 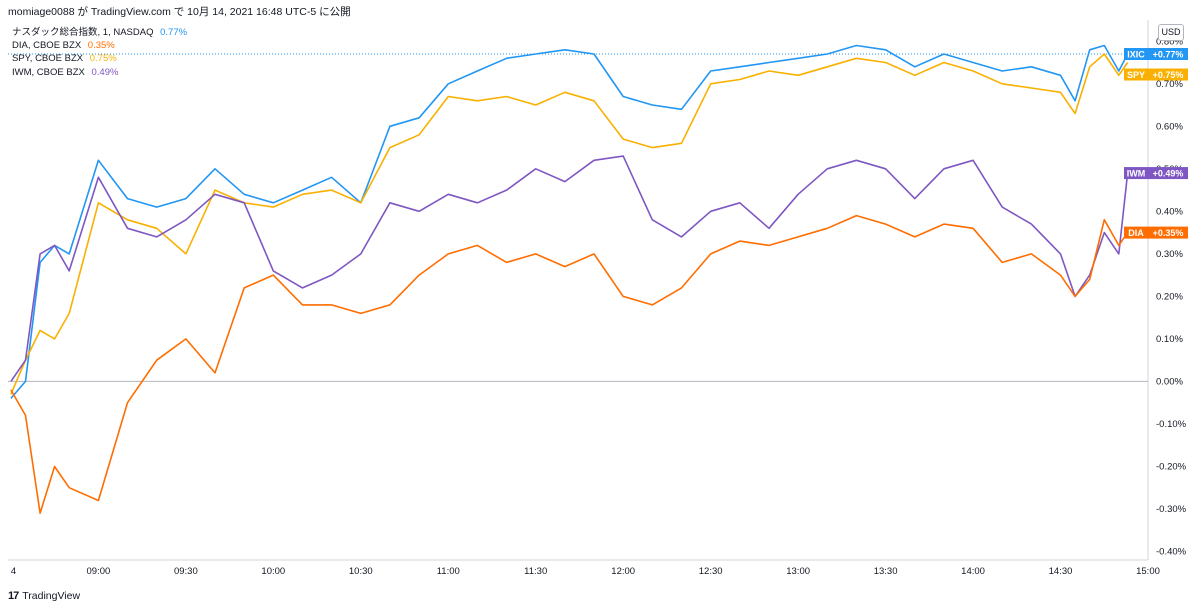 What do you see at coordinates (48, 72) in the screenshot?
I see `legend-label: IWM, CBOE BZX` at bounding box center [48, 72].